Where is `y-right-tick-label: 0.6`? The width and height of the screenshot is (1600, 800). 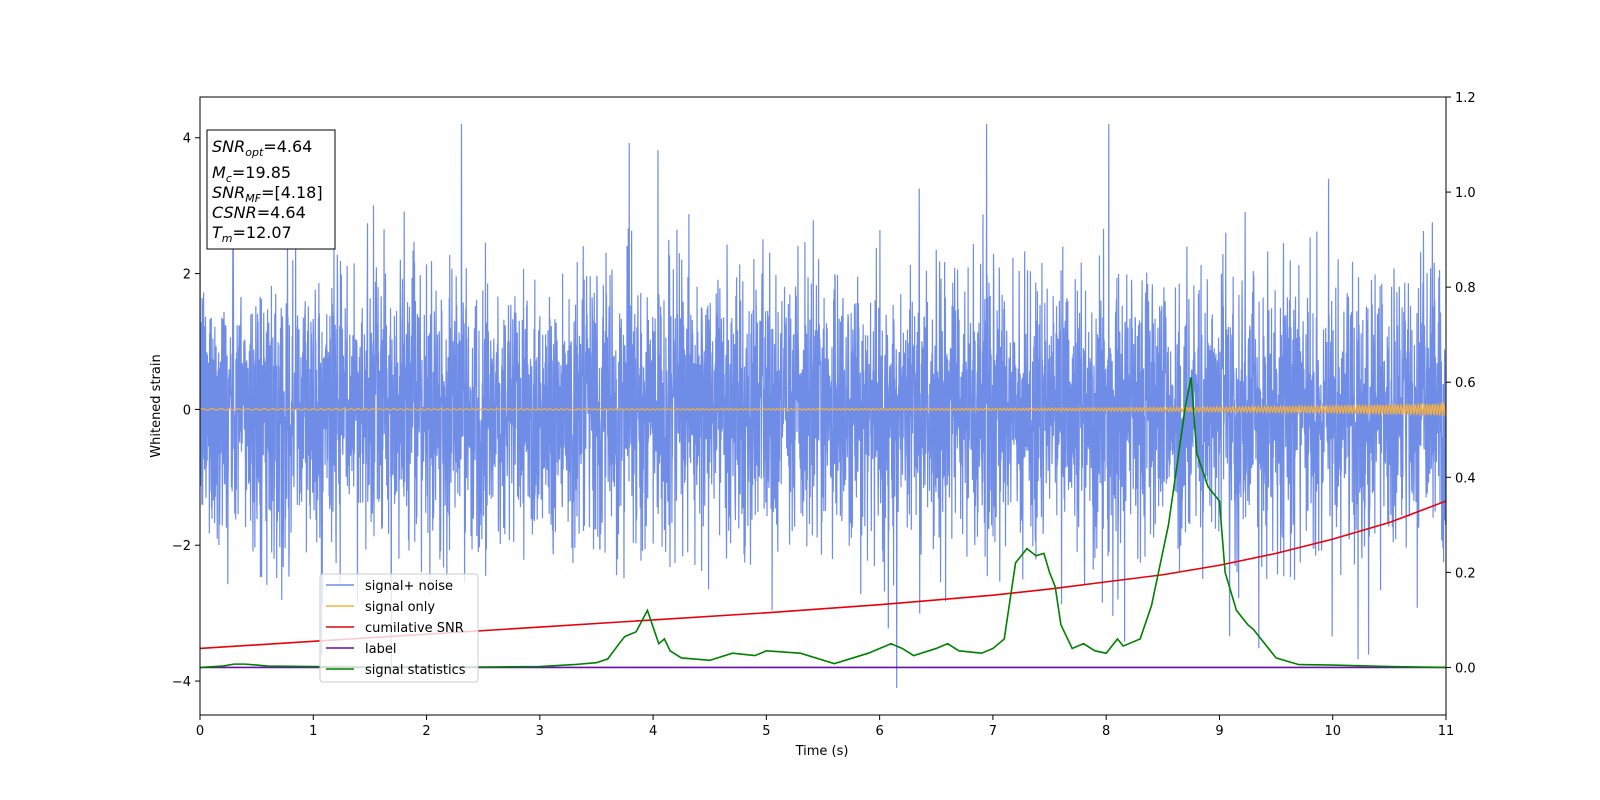 y-right-tick-label: 0.6 is located at coordinates (1465, 383).